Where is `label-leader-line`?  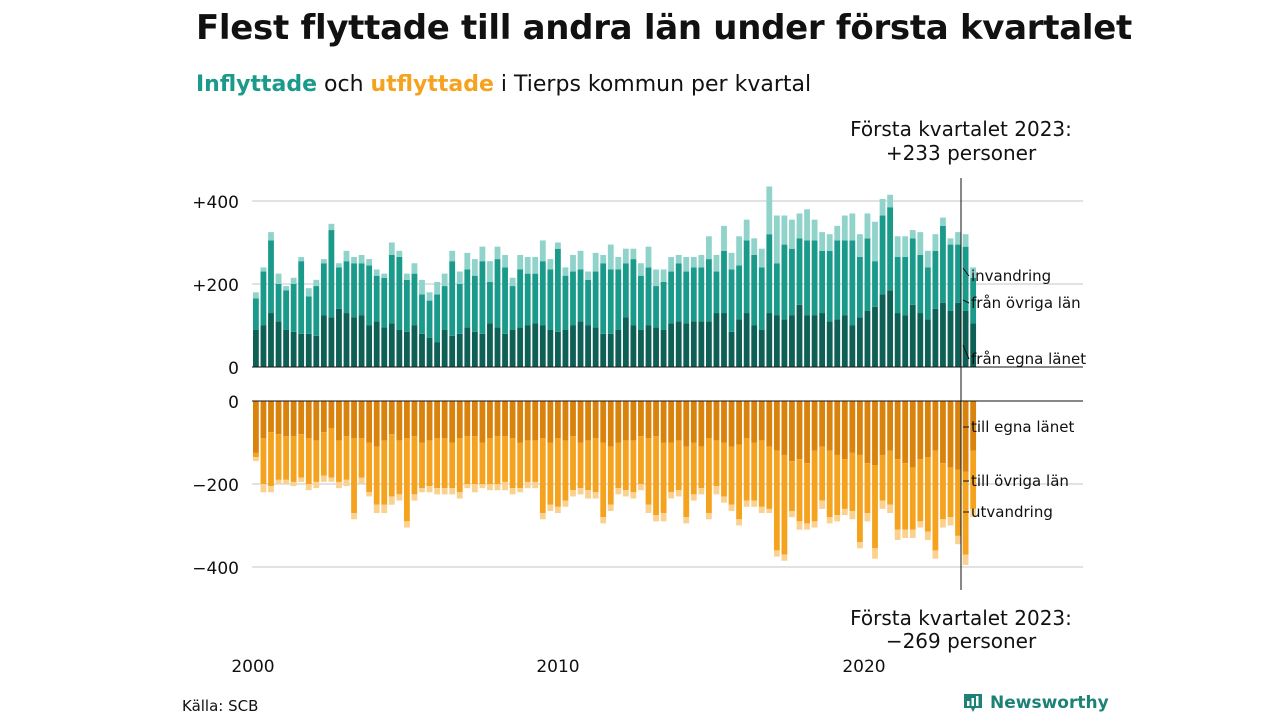 label-leader-line is located at coordinates (966, 272).